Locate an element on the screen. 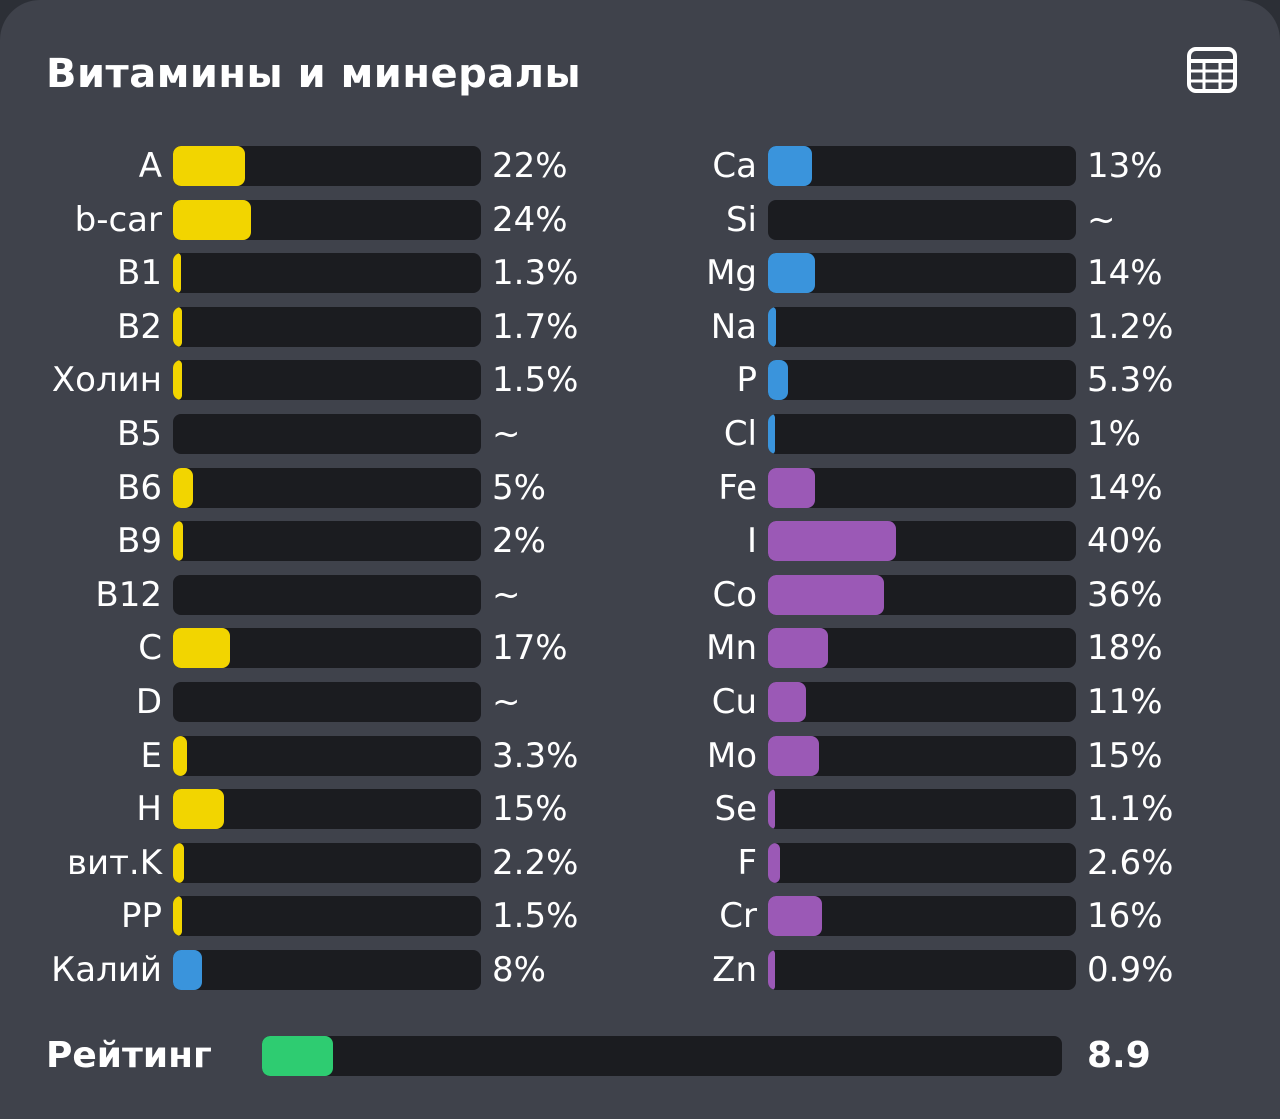  vitamin-c-label: C is located at coordinates (150, 648).